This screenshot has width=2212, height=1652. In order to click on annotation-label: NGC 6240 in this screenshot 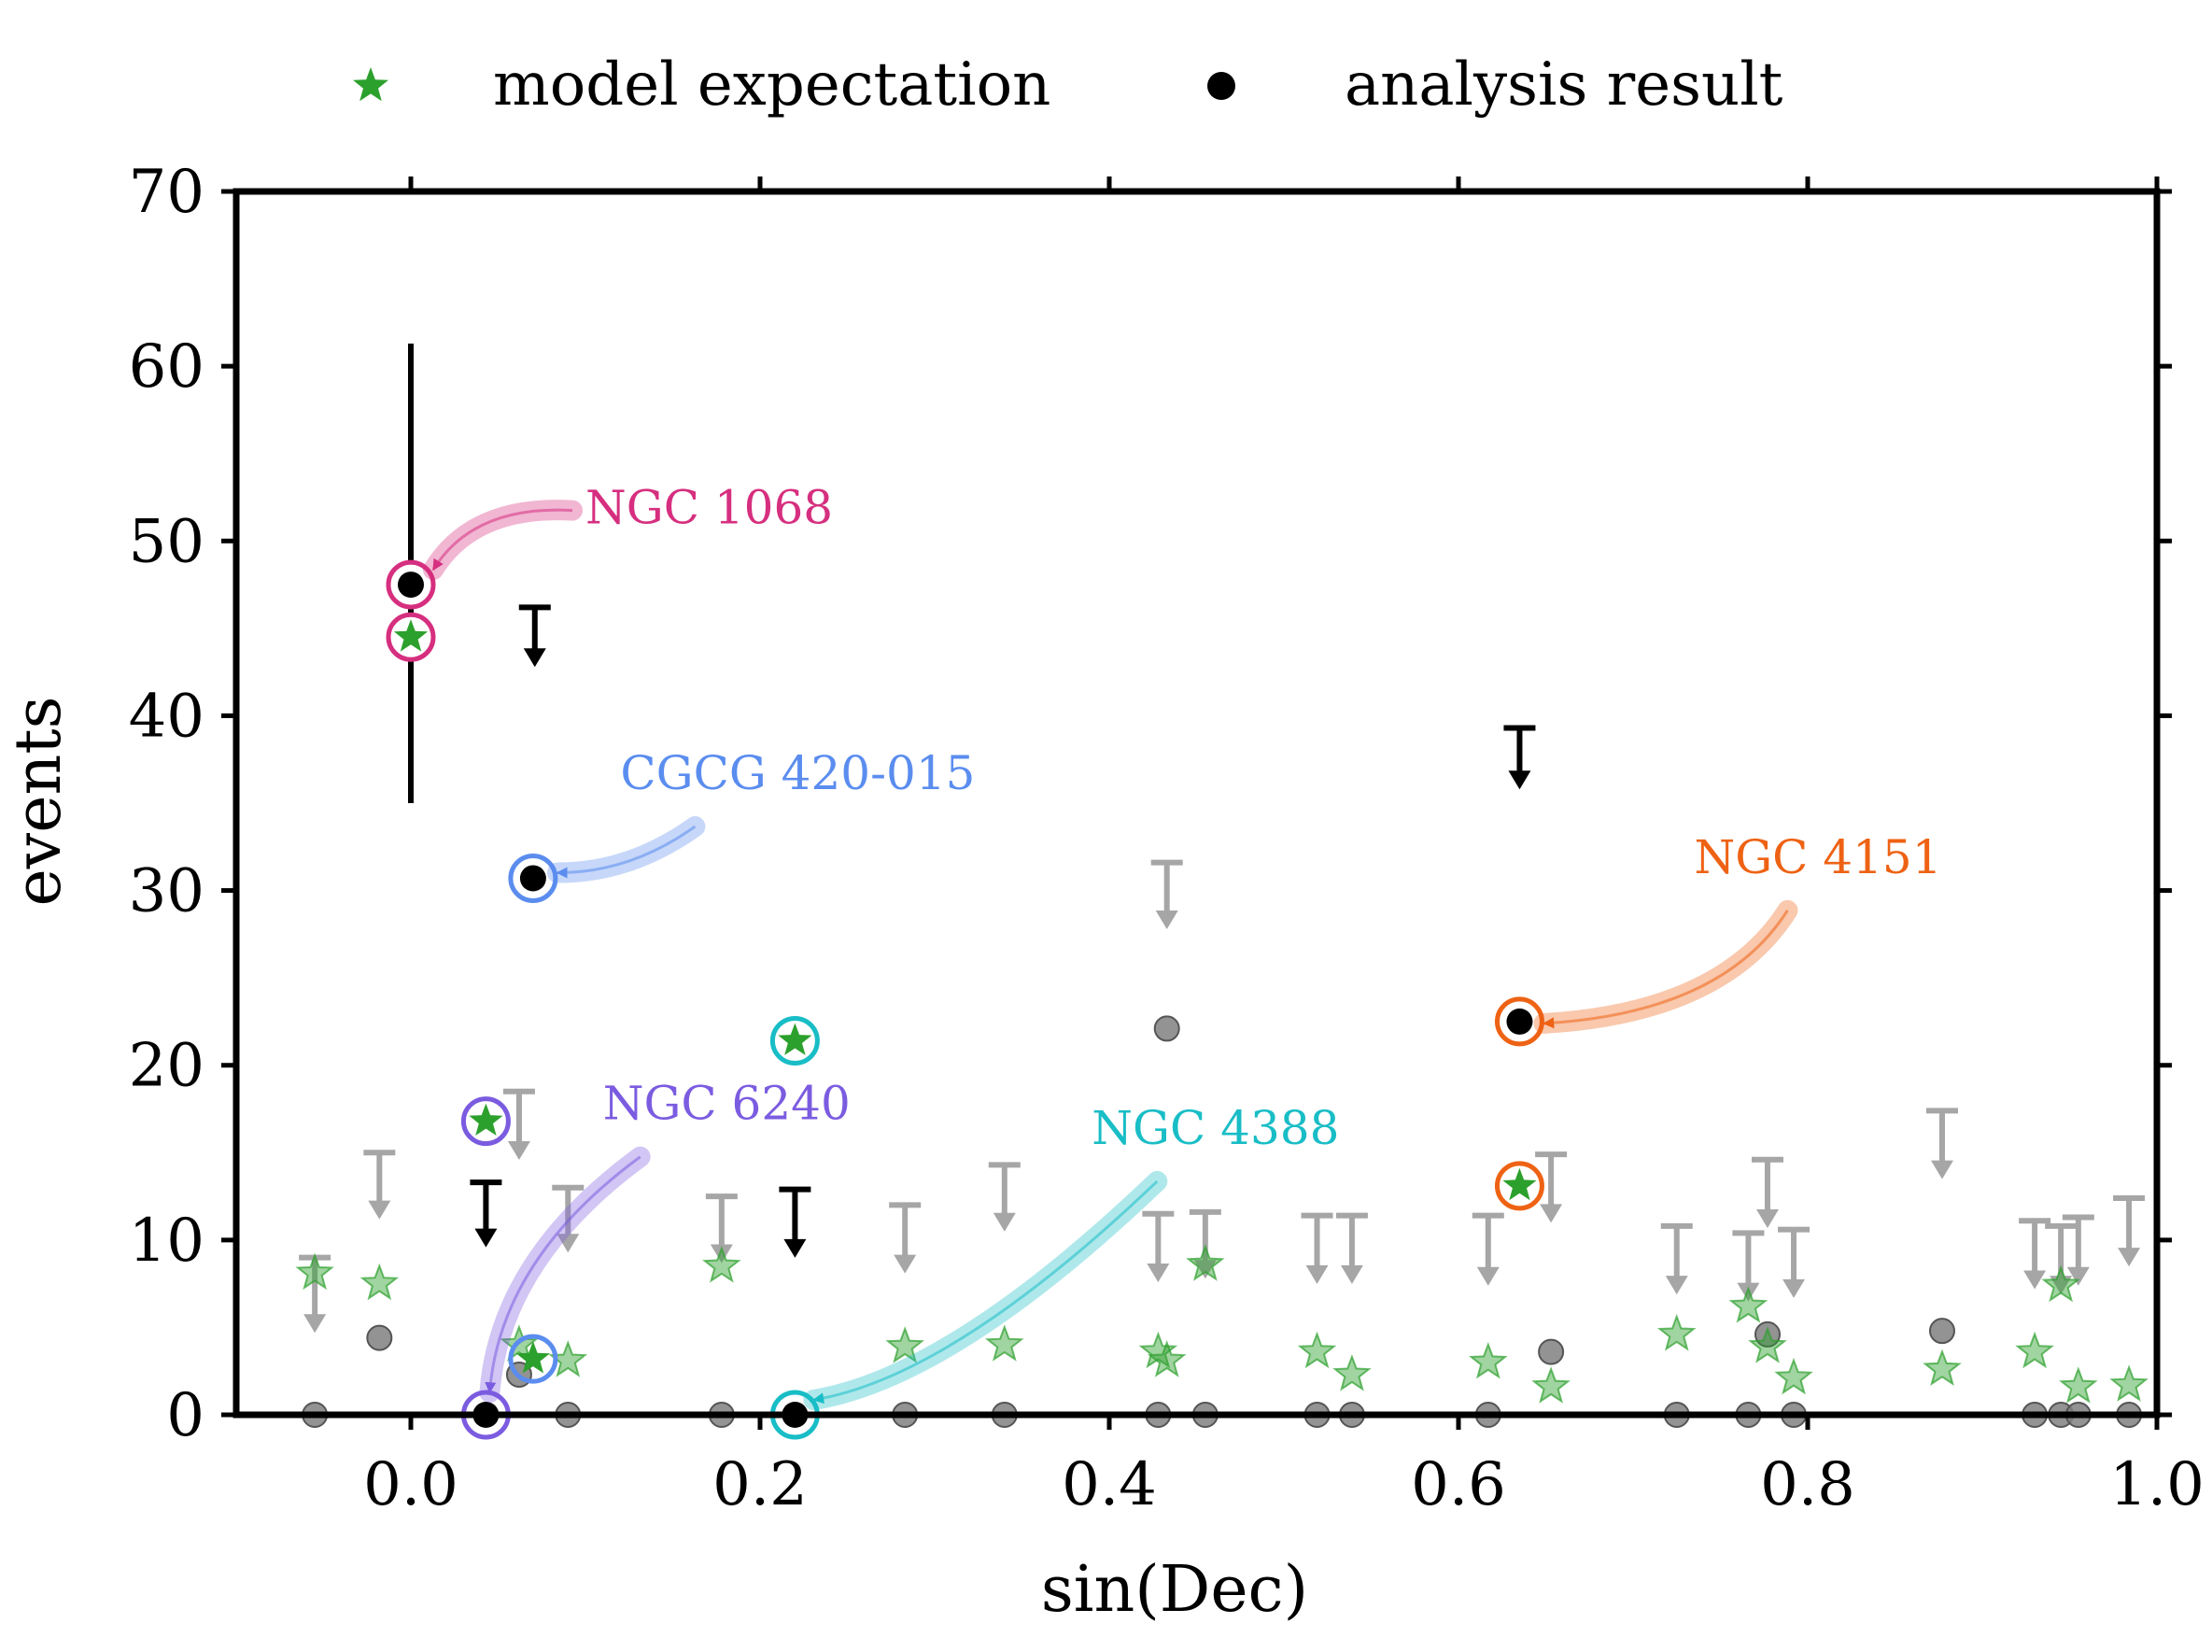, I will do `click(727, 1104)`.